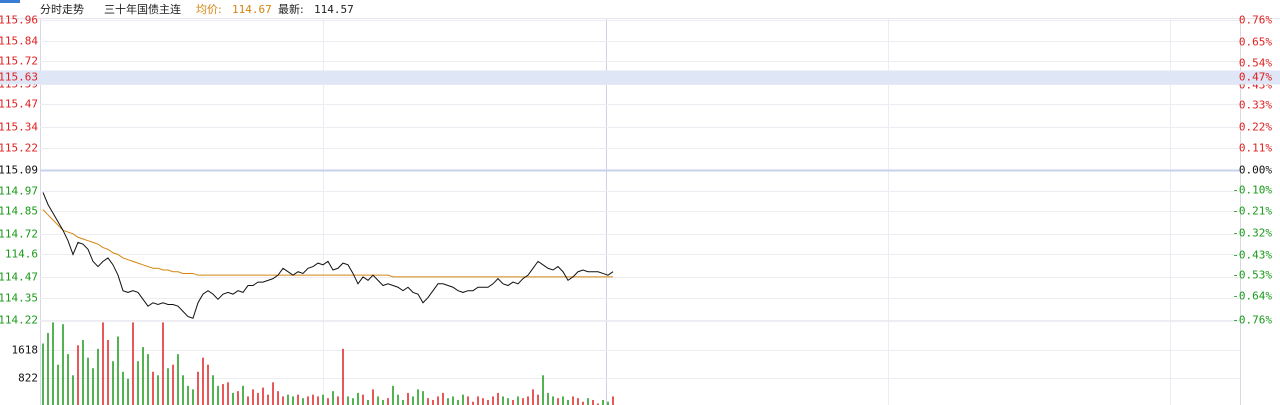  I want to click on y2-tick-label: 0.22%, so click(1255, 127).